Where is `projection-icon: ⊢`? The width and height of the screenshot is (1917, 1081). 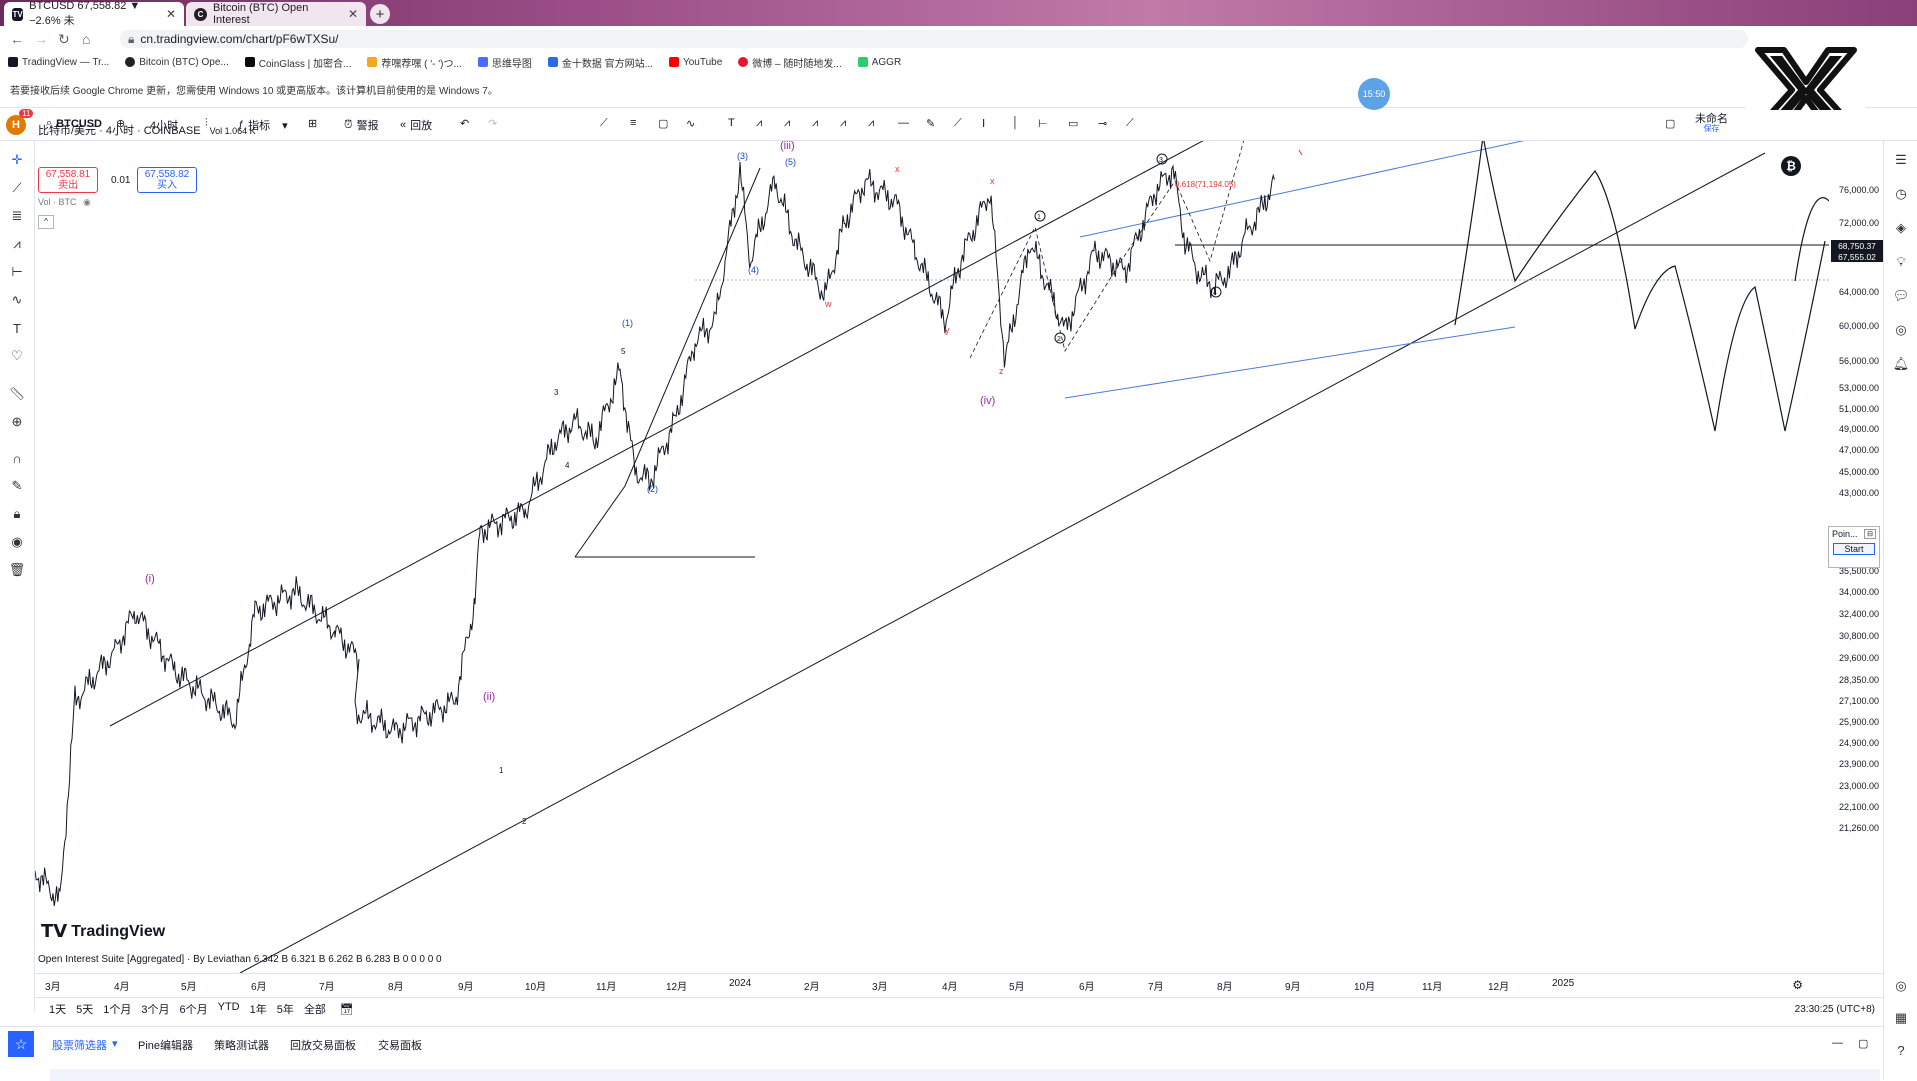 projection-icon: ⊢ is located at coordinates (17, 271).